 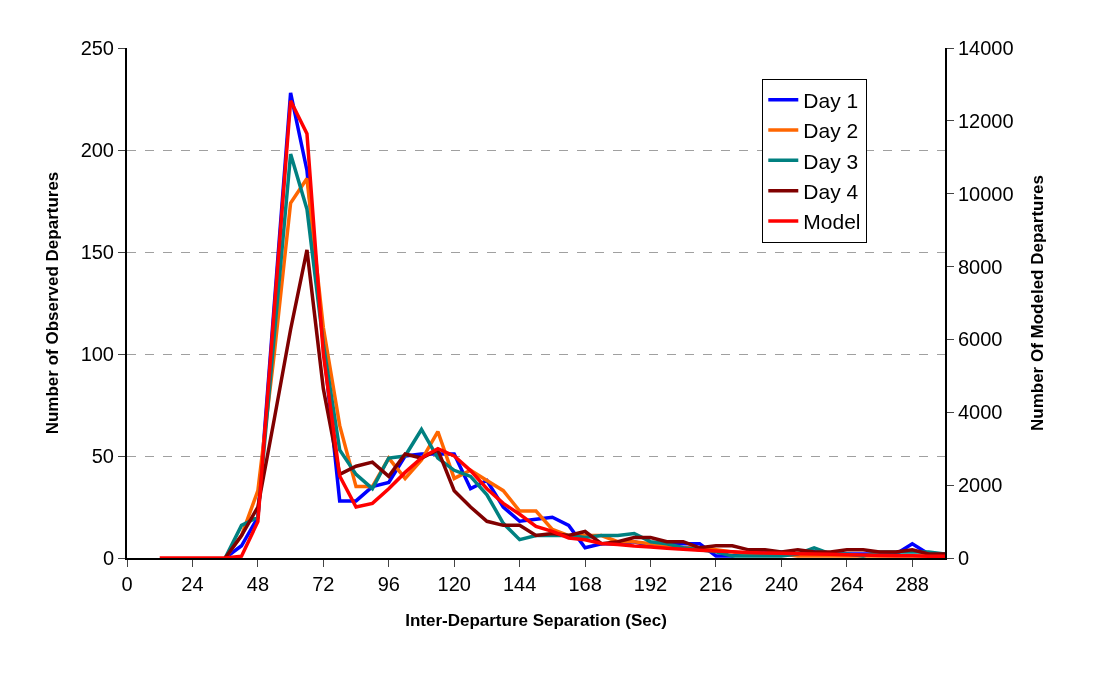 I want to click on legend-label: Day 1, so click(x=831, y=100).